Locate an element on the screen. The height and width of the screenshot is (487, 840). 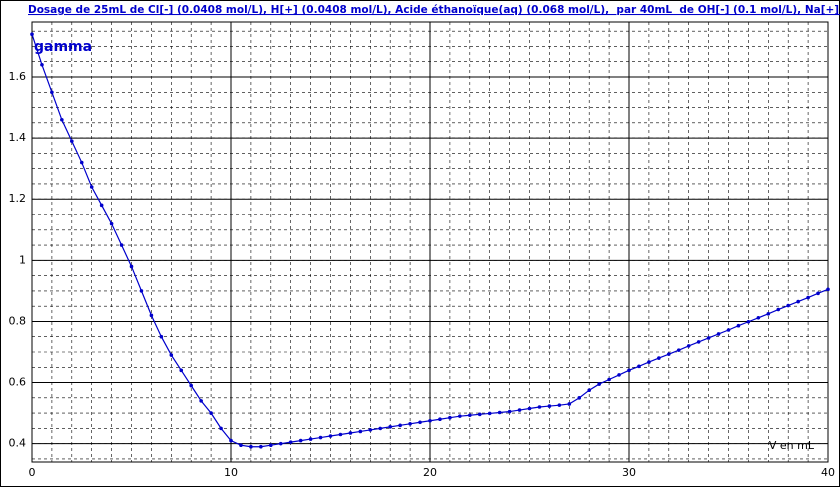
y-tick-label: 1 is located at coordinates (22, 259).